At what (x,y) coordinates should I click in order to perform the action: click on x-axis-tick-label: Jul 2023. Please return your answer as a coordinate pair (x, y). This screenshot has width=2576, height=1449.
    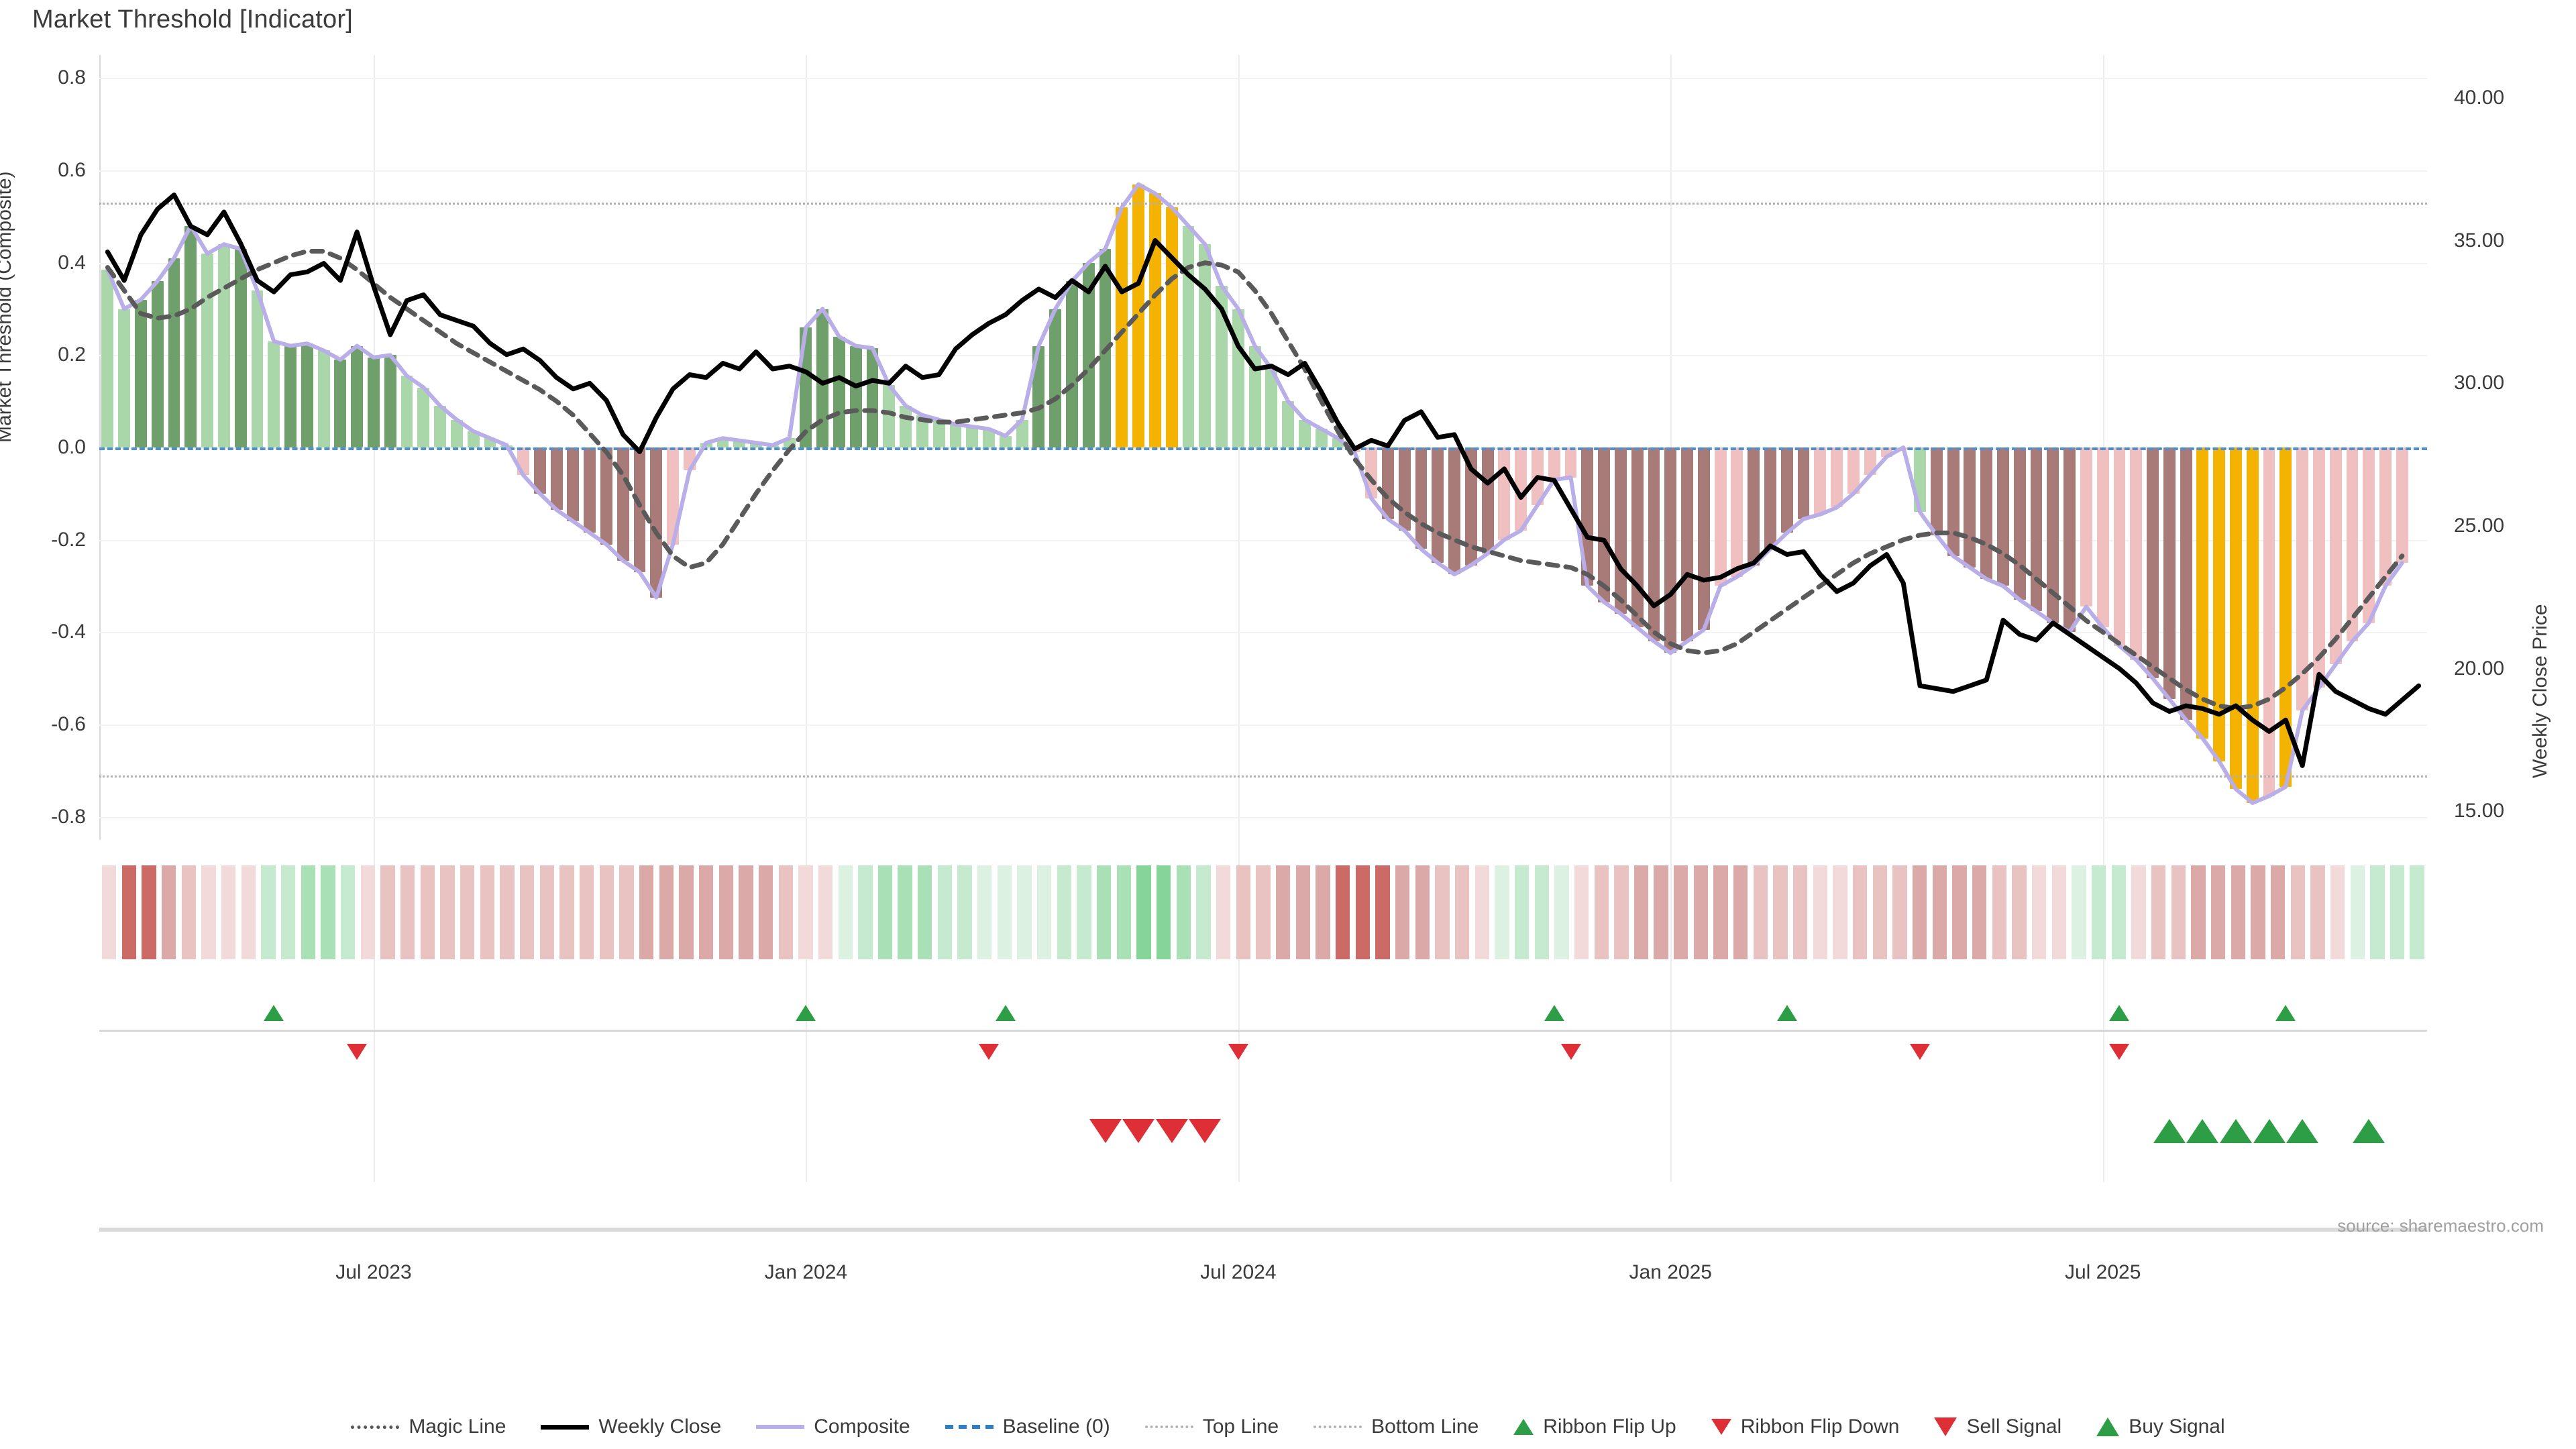
    Looking at the image, I should click on (373, 1272).